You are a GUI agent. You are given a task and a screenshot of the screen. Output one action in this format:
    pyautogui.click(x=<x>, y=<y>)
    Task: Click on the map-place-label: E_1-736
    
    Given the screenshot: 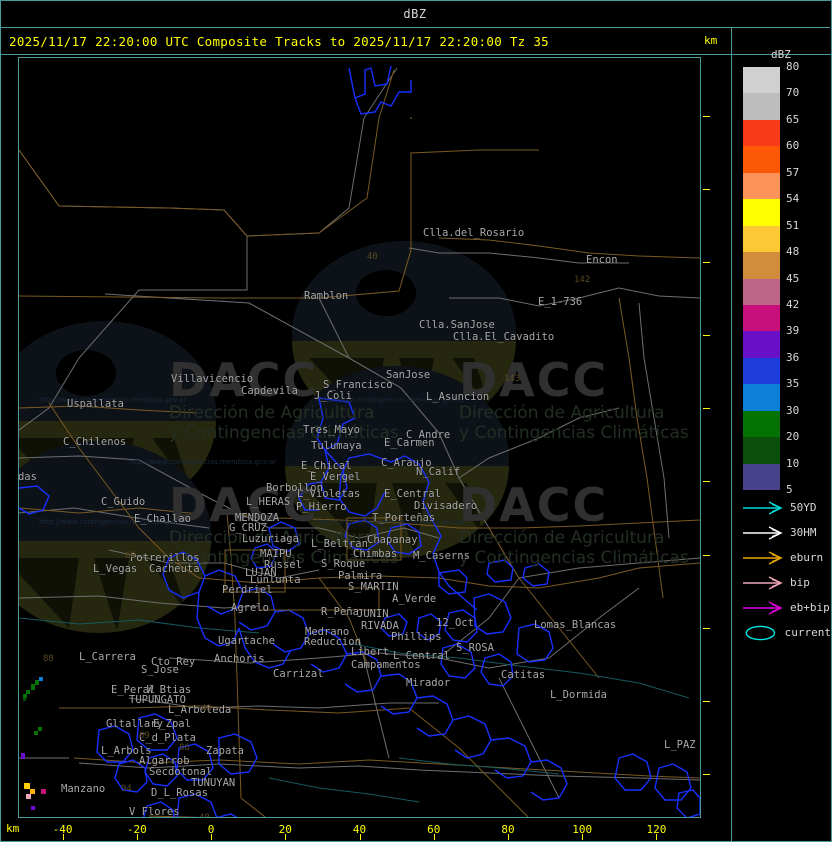 What is the action you would take?
    pyautogui.click(x=560, y=302)
    